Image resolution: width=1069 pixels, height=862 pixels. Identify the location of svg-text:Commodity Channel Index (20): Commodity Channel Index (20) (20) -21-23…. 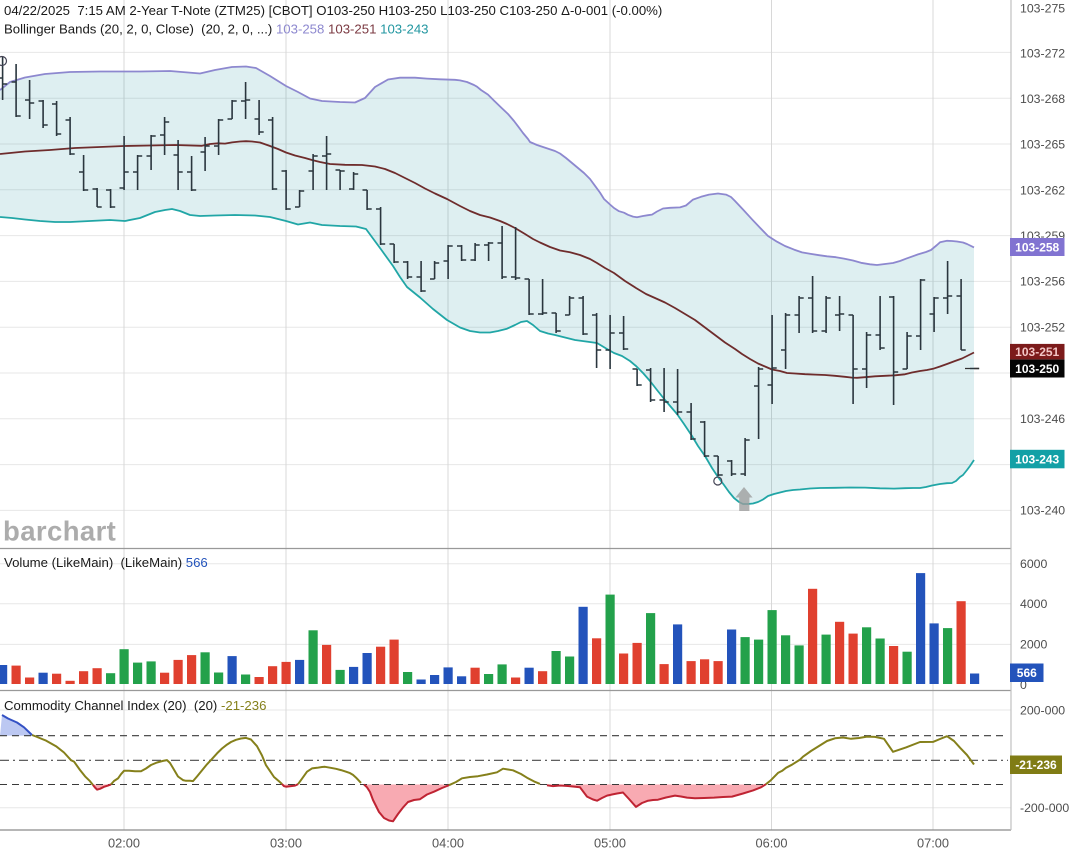
(135, 705).